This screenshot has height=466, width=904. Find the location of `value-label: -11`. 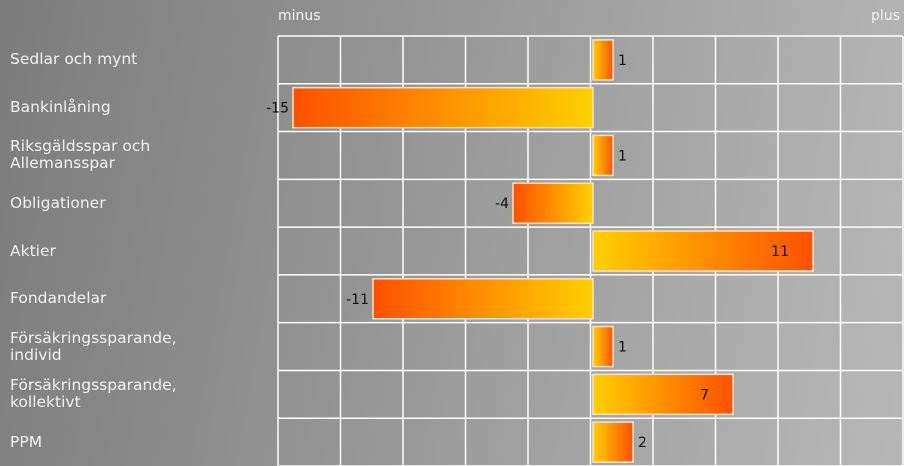

value-label: -11 is located at coordinates (357, 300).